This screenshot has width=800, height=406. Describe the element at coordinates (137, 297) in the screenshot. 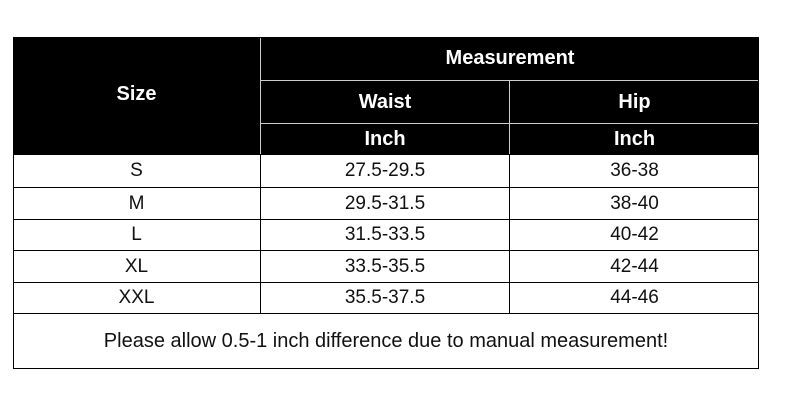

I see `size-cell: XXL` at that location.